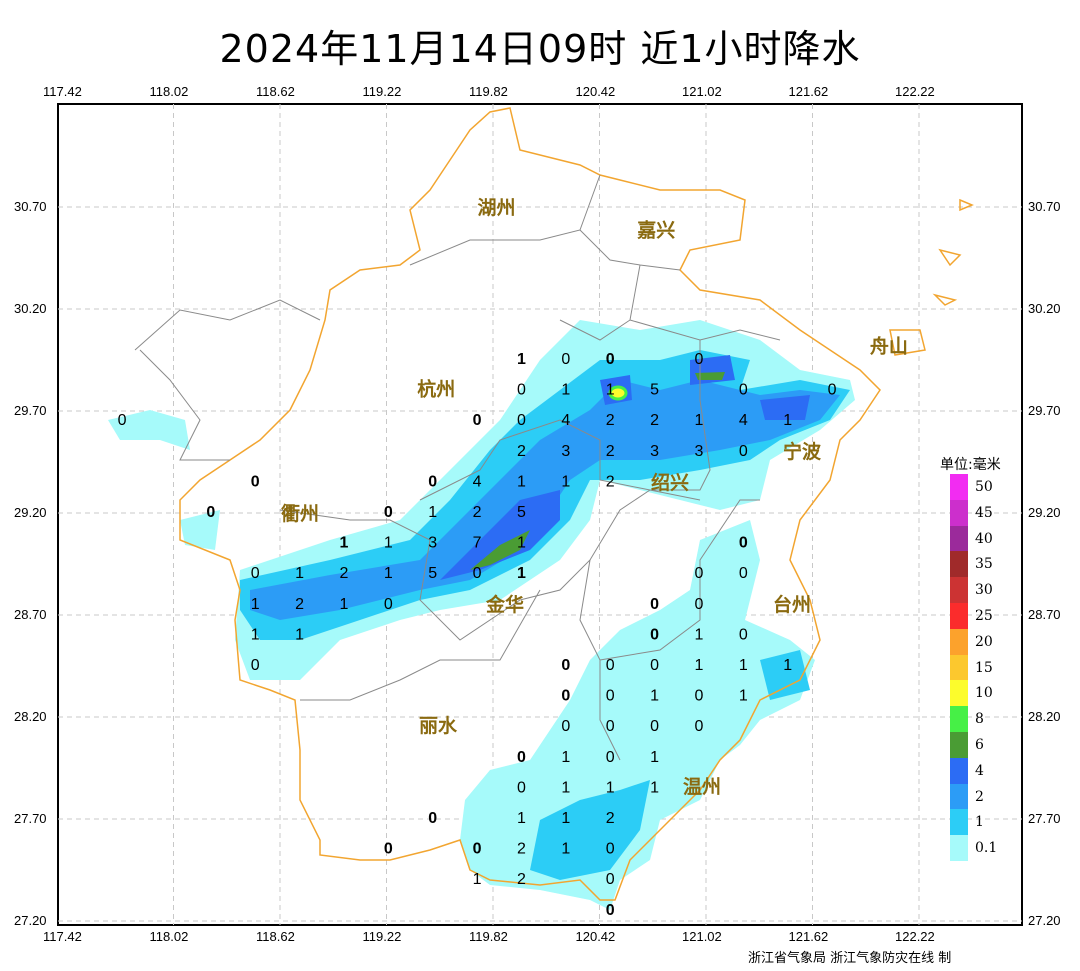 This screenshot has width=1080, height=971. I want to click on lat-tick-left: 27.70, so click(30, 818).